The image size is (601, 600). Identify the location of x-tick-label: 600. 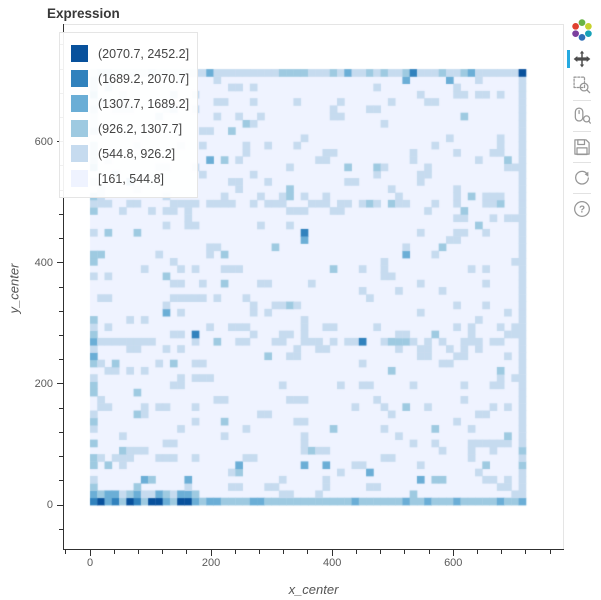
(453, 563).